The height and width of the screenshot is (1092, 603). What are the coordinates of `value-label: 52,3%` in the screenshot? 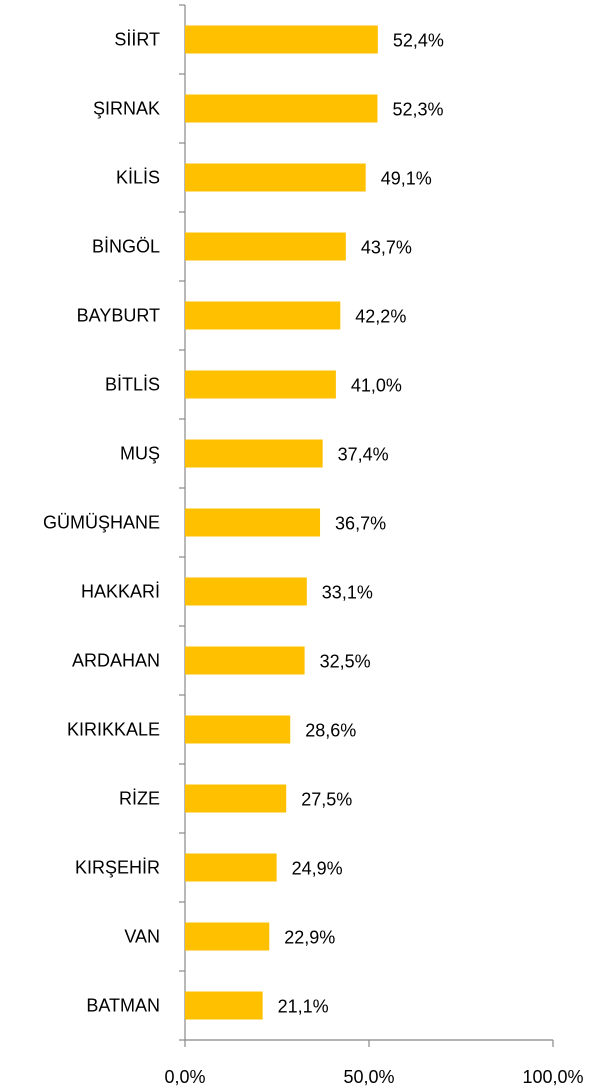 It's located at (417, 109).